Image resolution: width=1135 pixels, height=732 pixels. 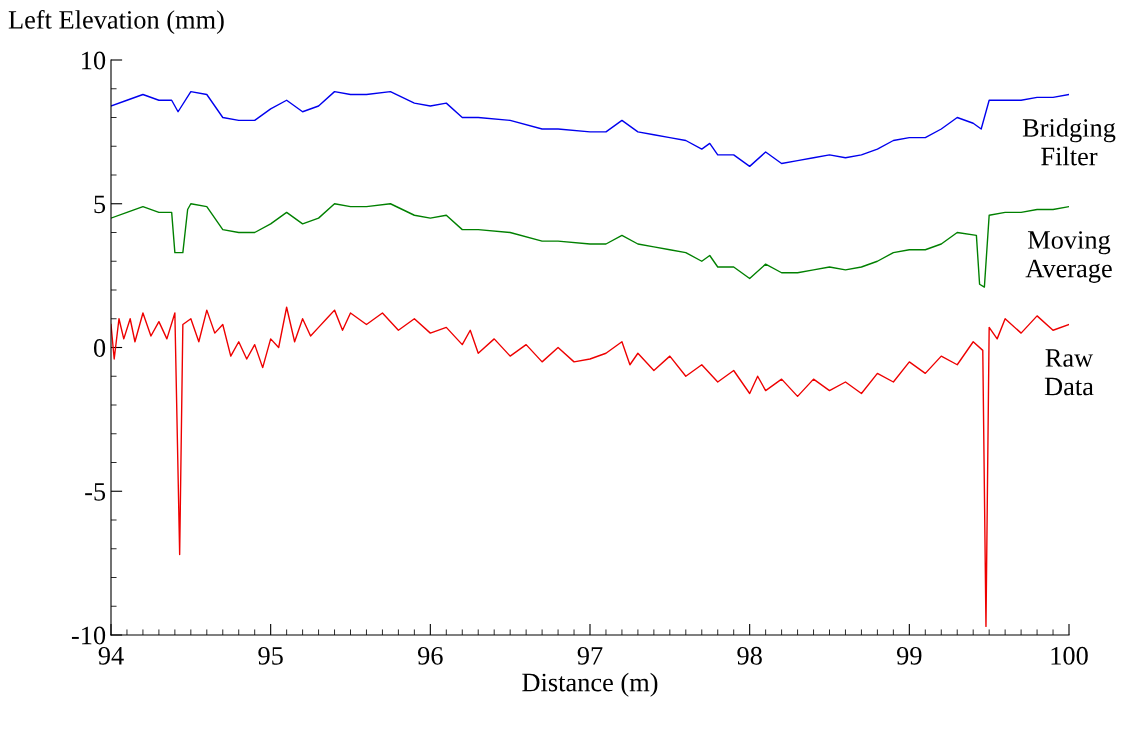 I want to click on y-tick-label: -10, so click(x=88, y=635).